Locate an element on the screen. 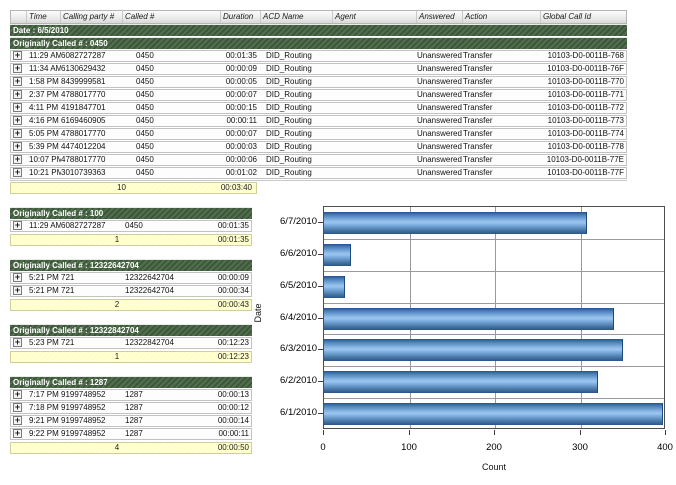  duration-cell: 00:00:03 is located at coordinates (241, 146).